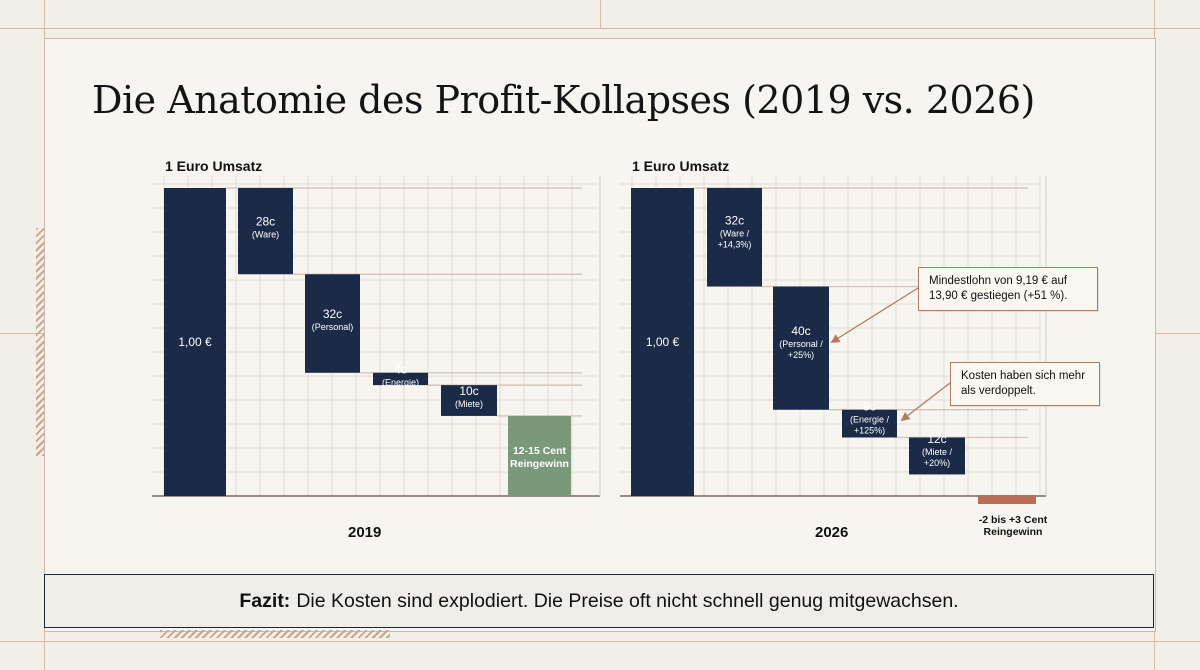  Describe the element at coordinates (1025, 384) in the screenshot. I see `callout-kosten: Kosten haben sich mehr als verdoppelt.` at that location.